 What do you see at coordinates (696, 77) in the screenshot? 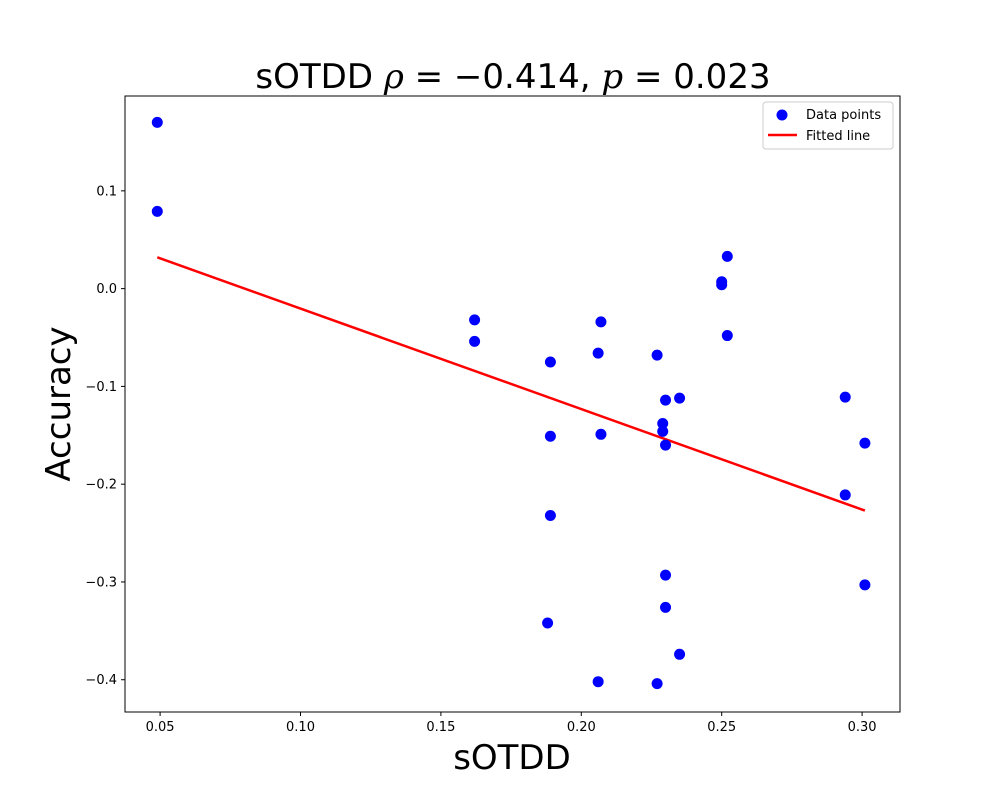
I see `title-p-value: = 0.023` at bounding box center [696, 77].